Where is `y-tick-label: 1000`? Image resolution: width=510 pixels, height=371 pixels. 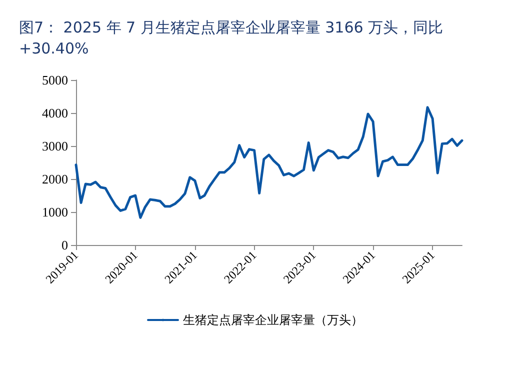
y-tick-label: 1000 is located at coordinates (55, 212).